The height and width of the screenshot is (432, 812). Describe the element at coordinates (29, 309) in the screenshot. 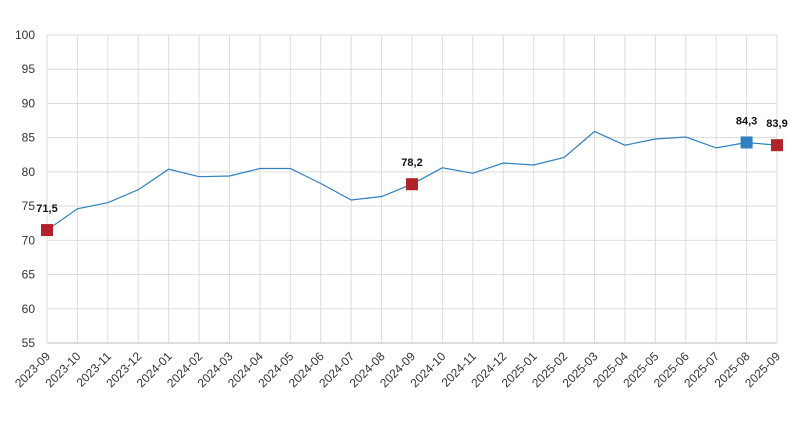

I see `y-tick-label: 60` at that location.